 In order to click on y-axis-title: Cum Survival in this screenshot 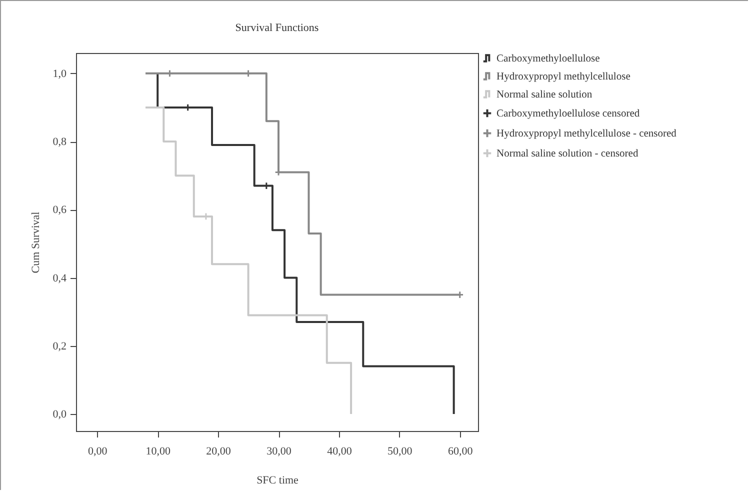, I will do `click(36, 243)`.